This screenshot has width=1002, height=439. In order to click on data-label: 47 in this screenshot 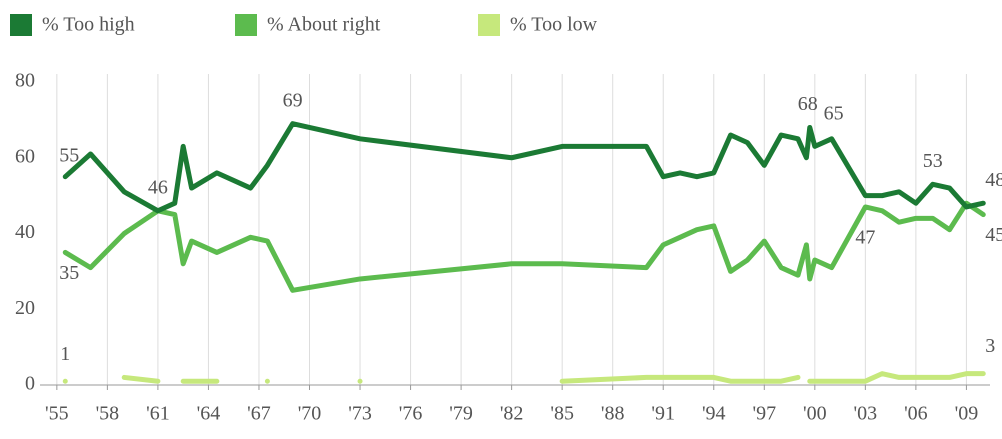, I will do `click(865, 238)`.